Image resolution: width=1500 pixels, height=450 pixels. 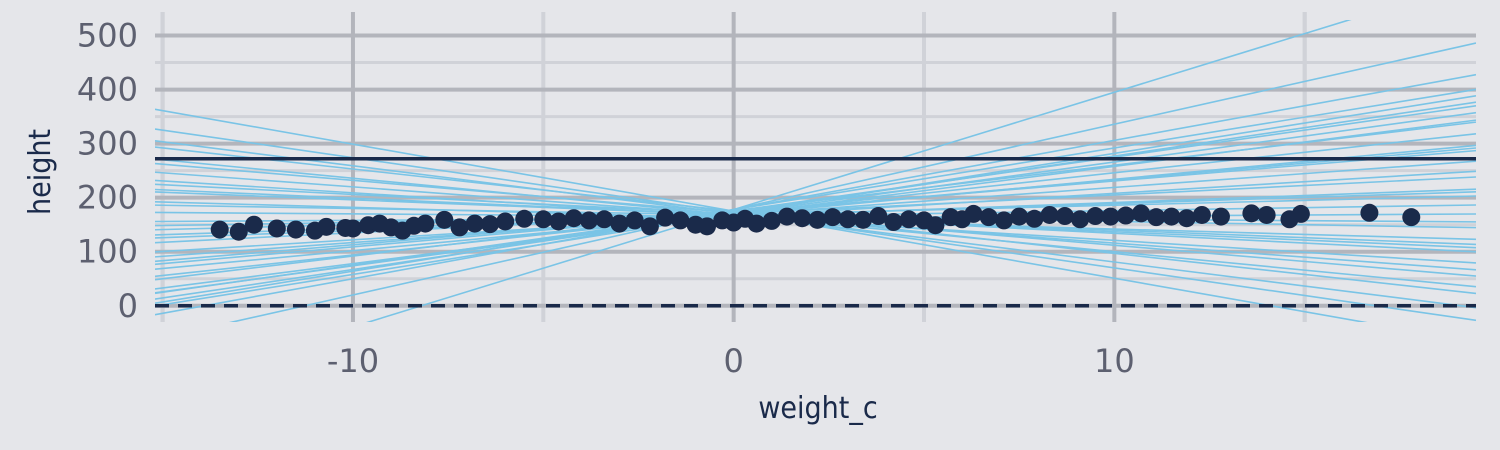 I want to click on x-tick-label: 10, so click(x=1114, y=361).